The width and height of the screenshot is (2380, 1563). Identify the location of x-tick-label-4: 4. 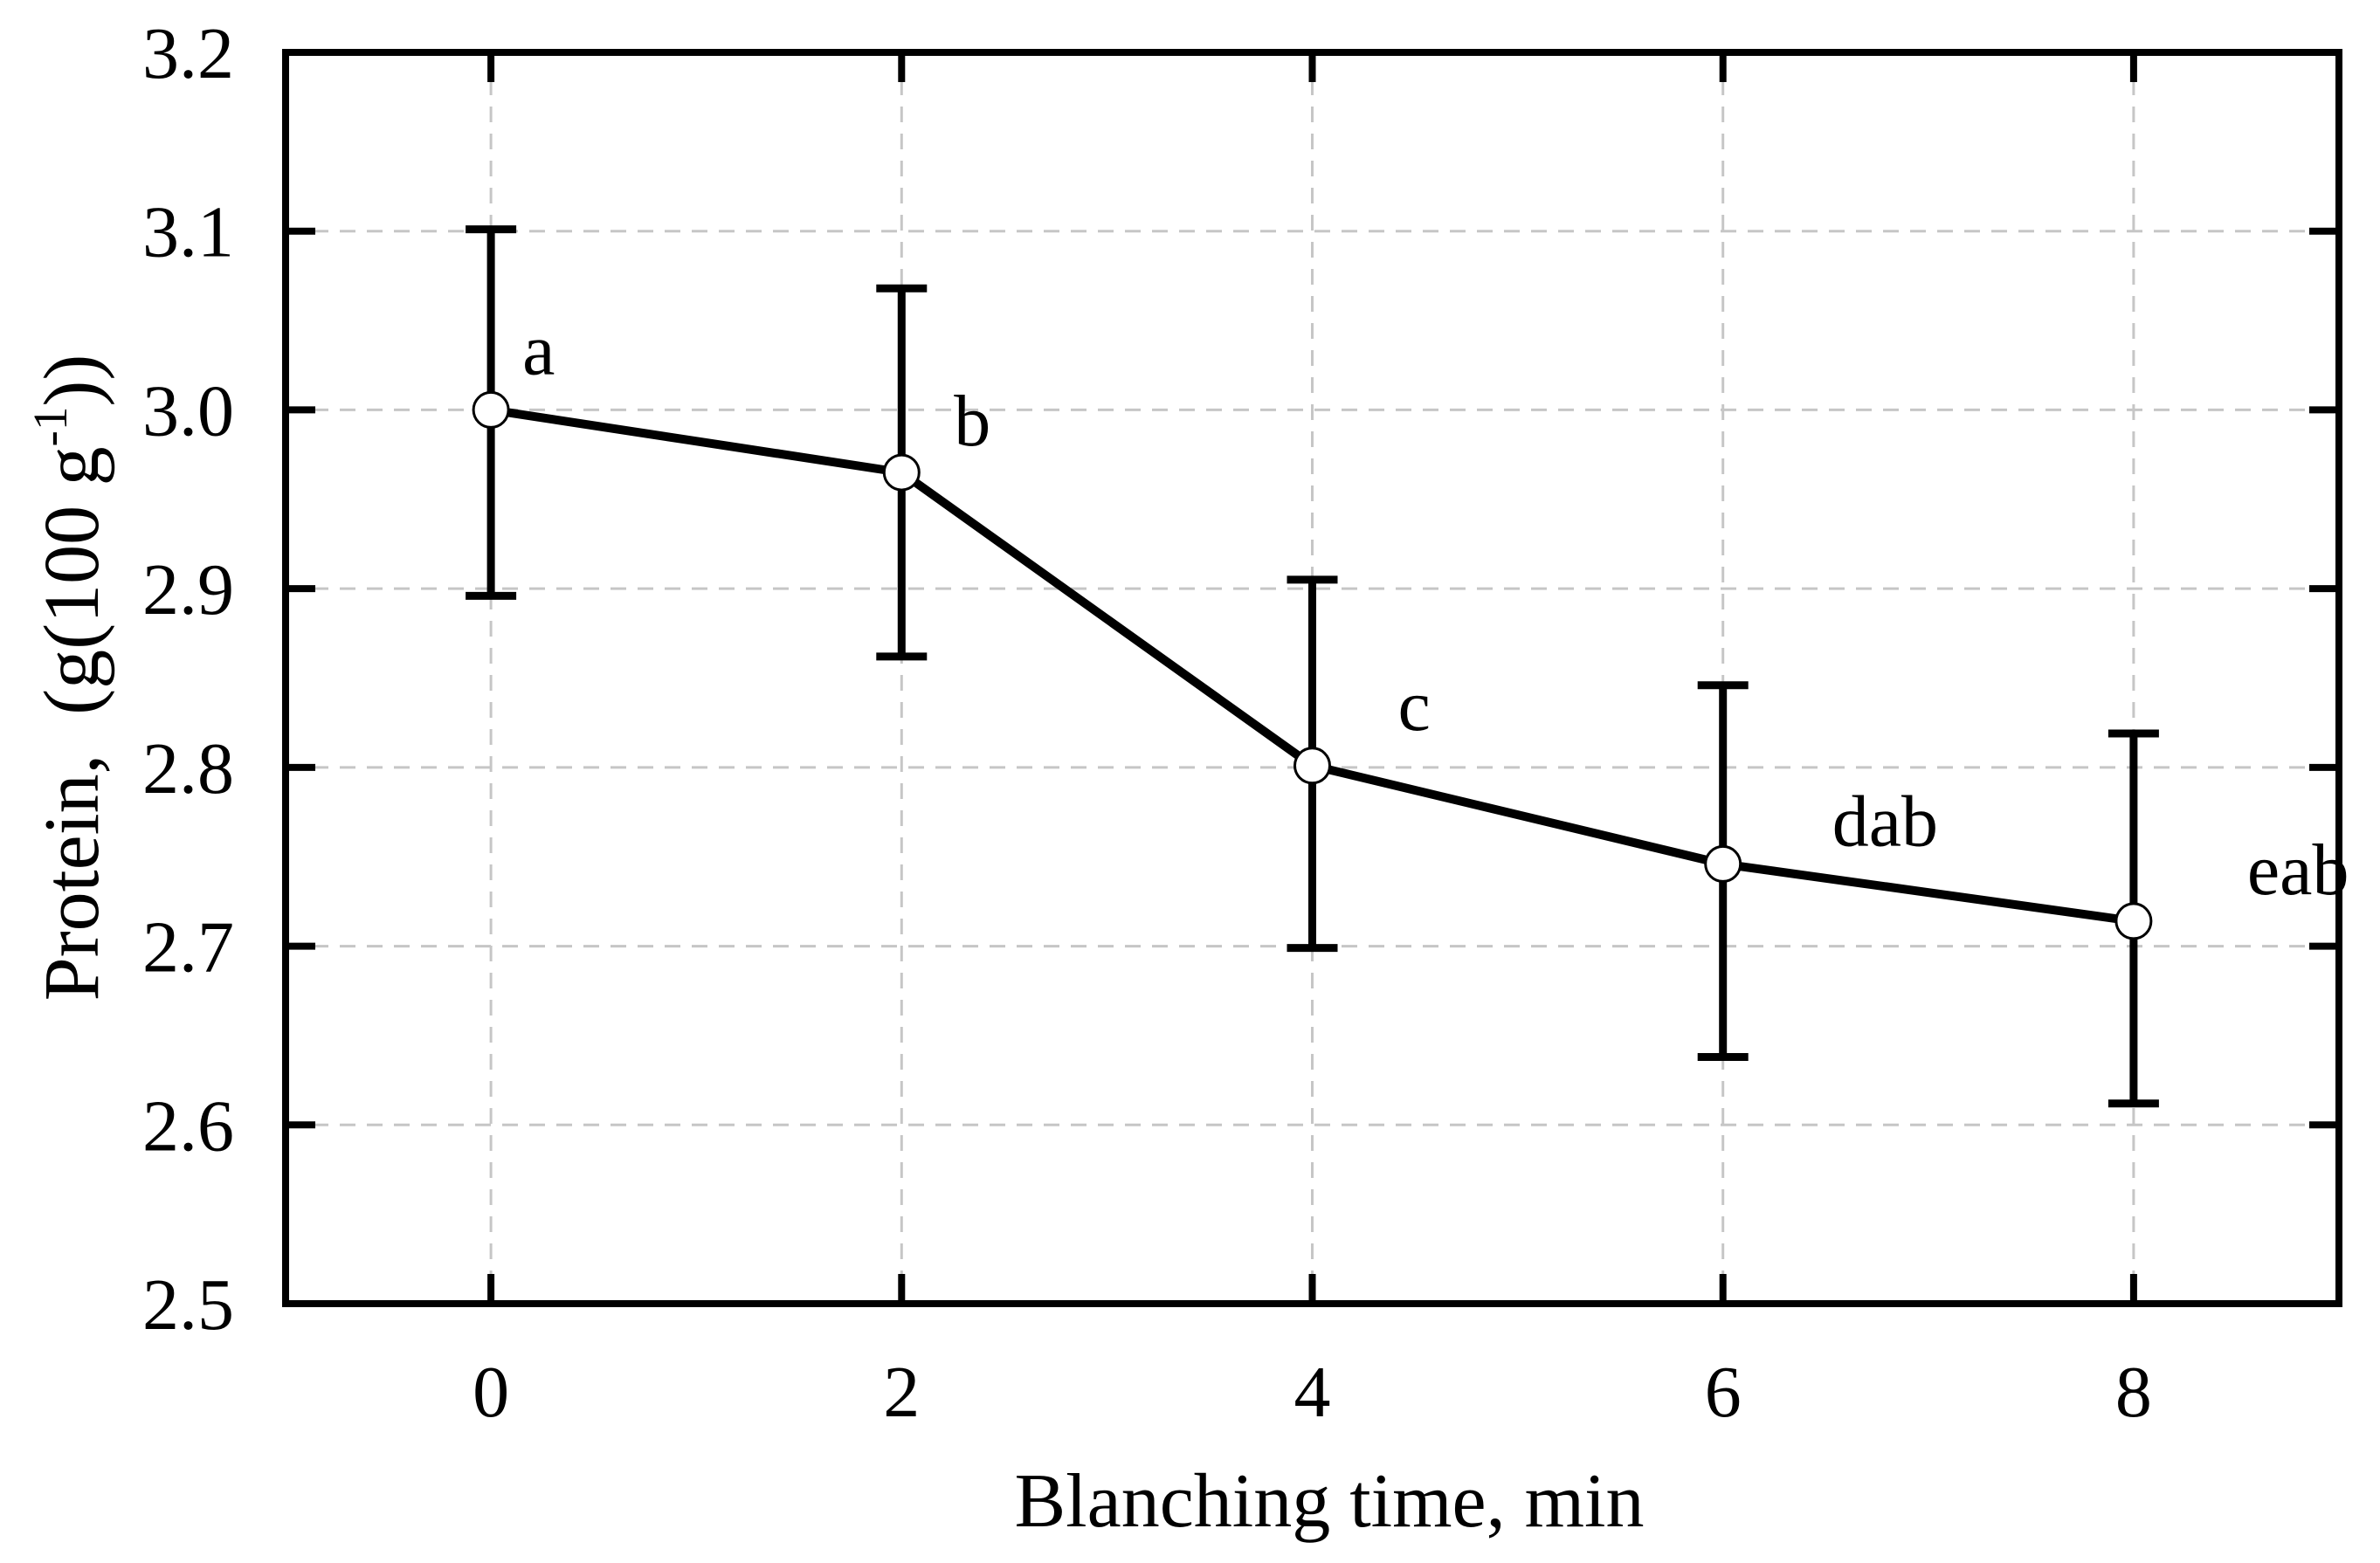
(1312, 1392).